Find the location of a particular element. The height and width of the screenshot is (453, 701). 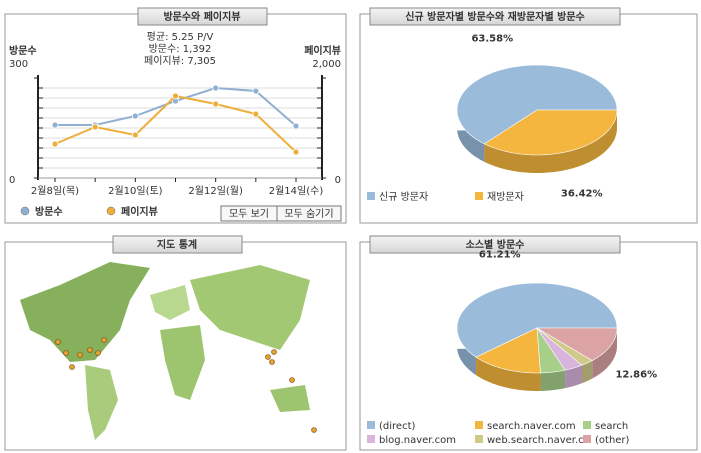

legend-label: blog.naver.com is located at coordinates (417, 440).